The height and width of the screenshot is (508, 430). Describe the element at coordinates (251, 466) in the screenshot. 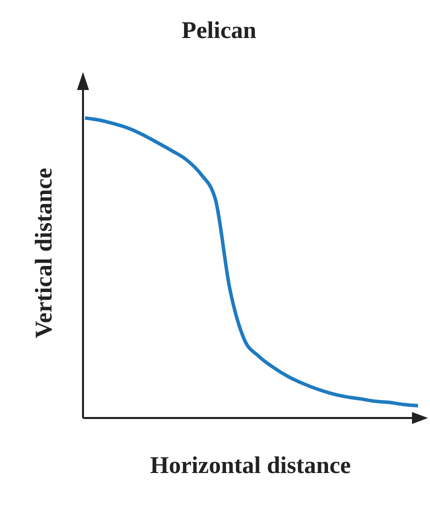

I see `x-axis-title: Horizontal distance` at that location.